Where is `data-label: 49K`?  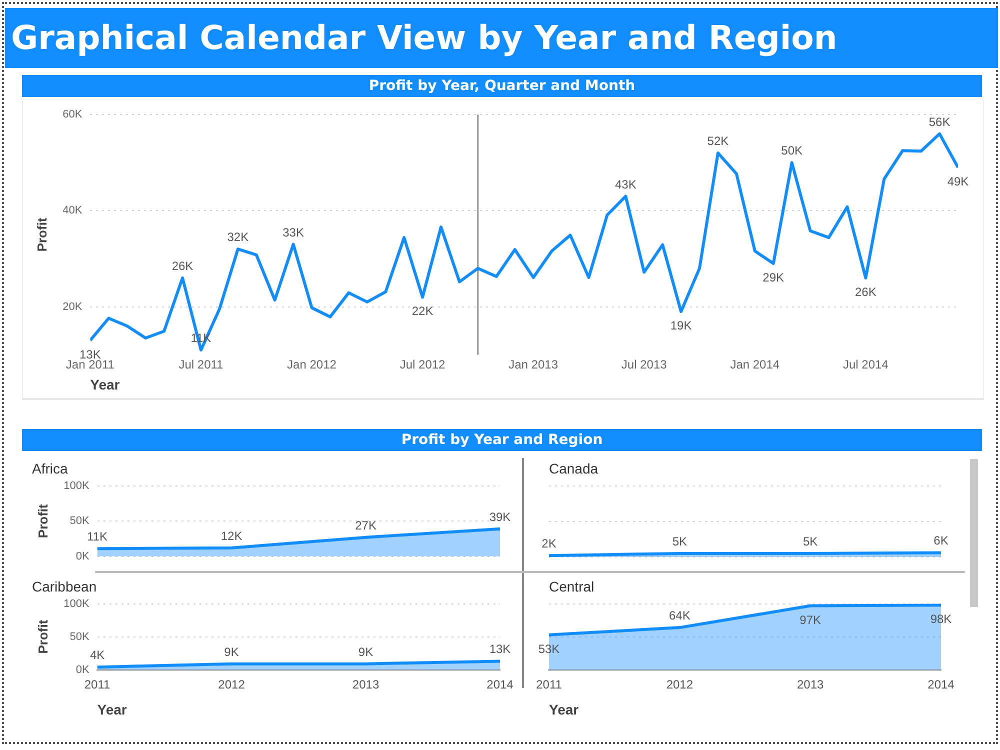
data-label: 49K is located at coordinates (958, 181).